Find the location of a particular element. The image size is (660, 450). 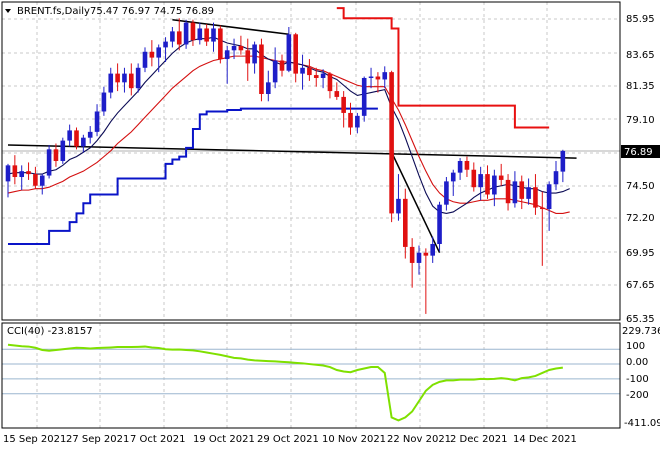

date-tick: 7 Oct 2021 is located at coordinates (157, 439).